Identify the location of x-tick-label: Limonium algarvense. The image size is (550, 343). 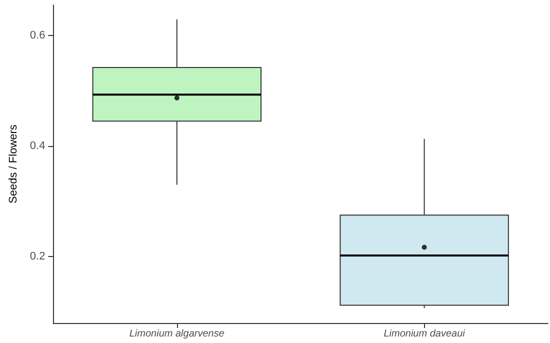
(177, 334).